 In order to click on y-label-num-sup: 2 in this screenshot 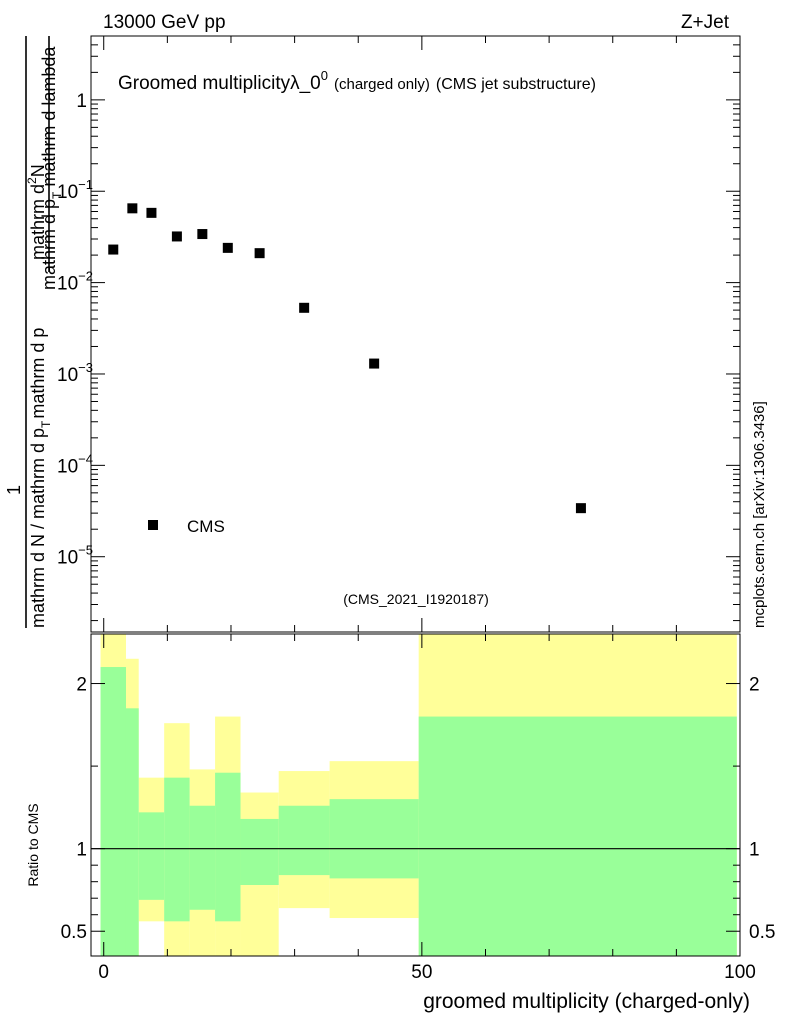, I will do `click(32, 180)`.